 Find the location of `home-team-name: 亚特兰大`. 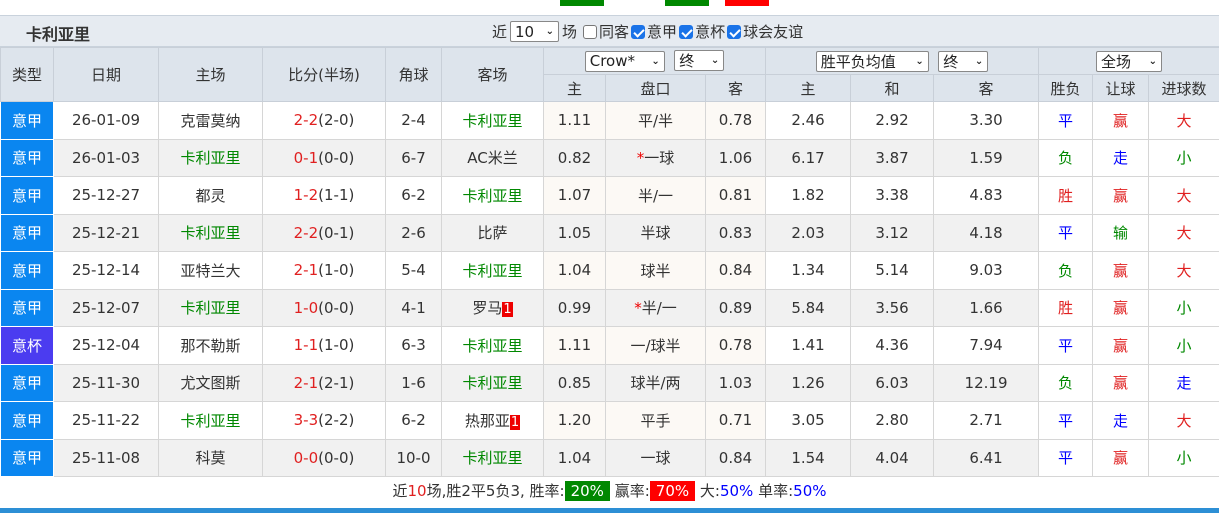

home-team-name: 亚特兰大 is located at coordinates (210, 270).